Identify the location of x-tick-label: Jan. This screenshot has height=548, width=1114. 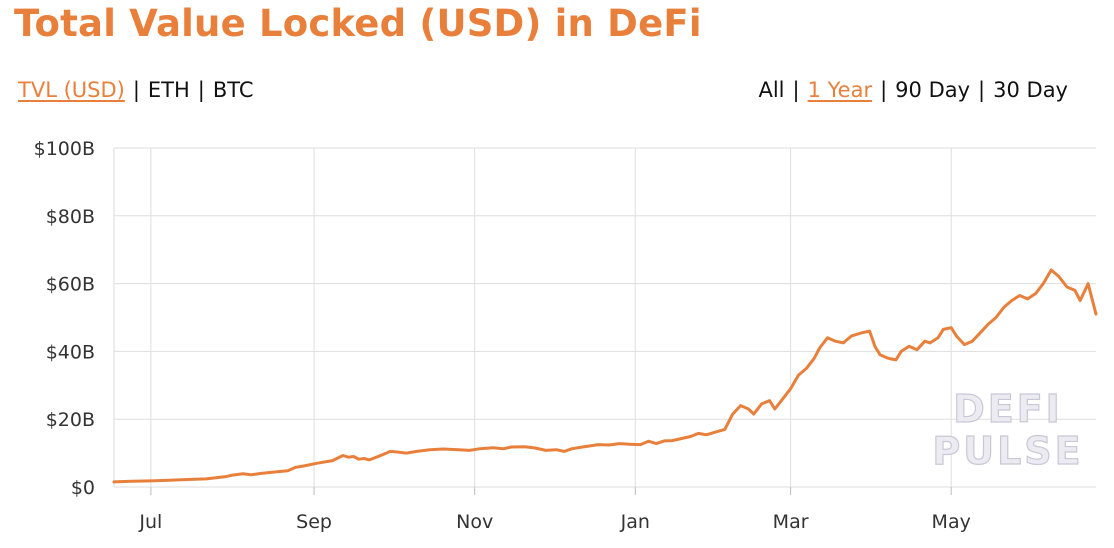
(635, 522).